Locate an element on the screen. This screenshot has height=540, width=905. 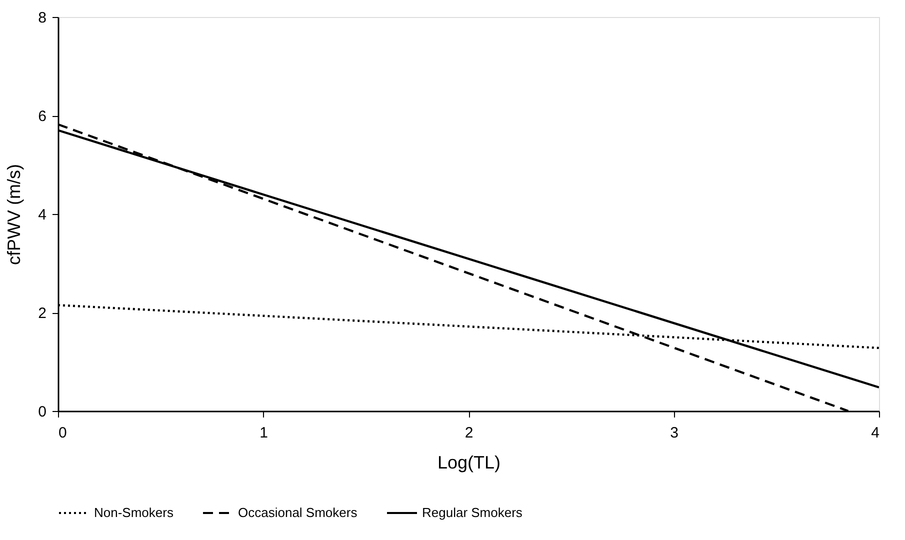
x-tick-label: 1 is located at coordinates (264, 433).